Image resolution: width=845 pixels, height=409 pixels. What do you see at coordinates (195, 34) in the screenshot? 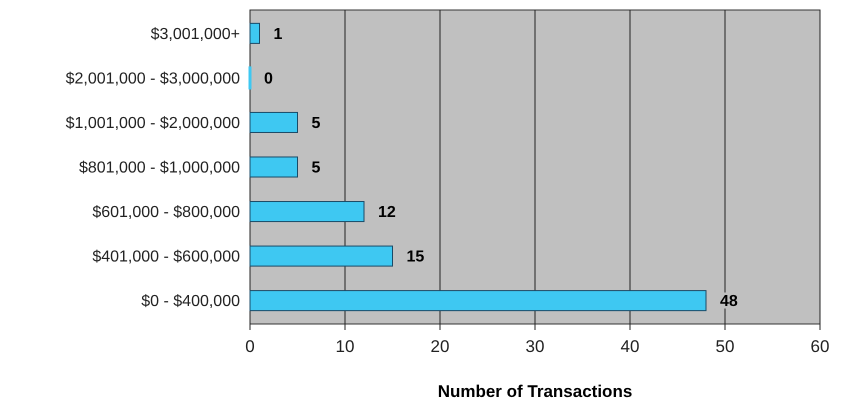
I see `y-tick-label: $3,001,000+` at bounding box center [195, 34].